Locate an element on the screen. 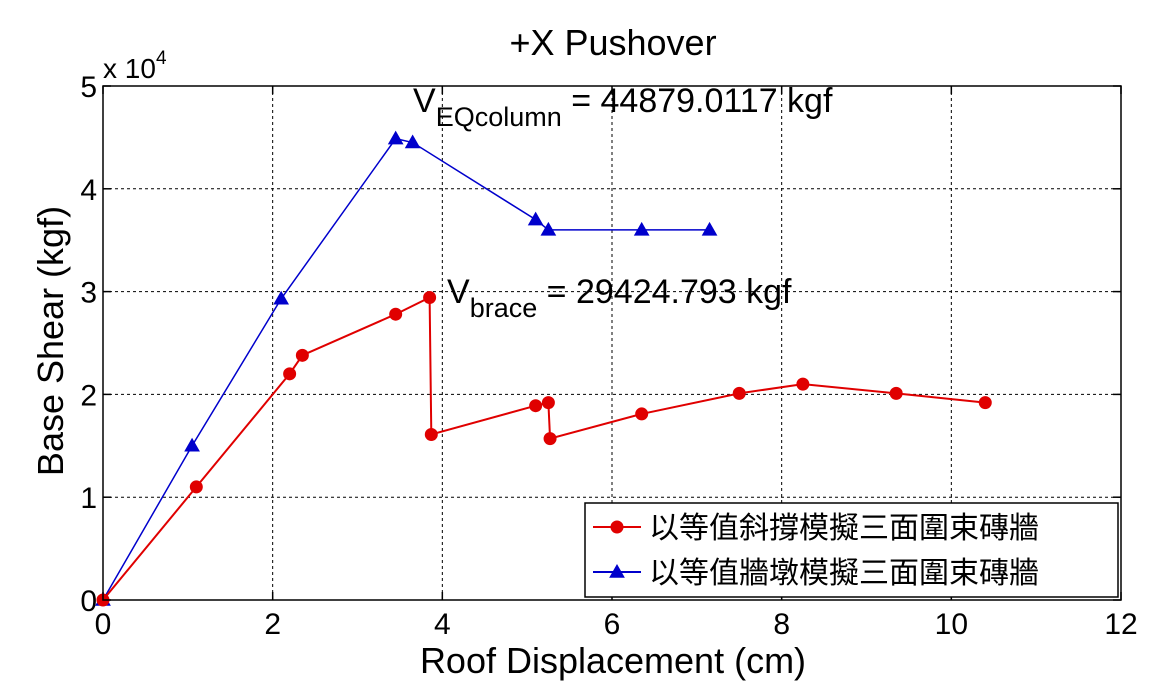 This screenshot has height=692, width=1173. legend: 以等值斜撐模擬三面圍束磚牆 以等值牆墩模擬三面圍束磚牆 is located at coordinates (851, 550).